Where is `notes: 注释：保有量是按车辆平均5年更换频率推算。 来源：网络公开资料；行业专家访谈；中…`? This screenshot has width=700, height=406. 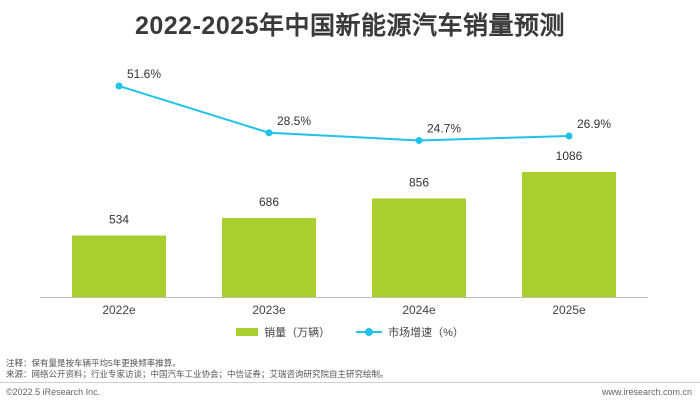
notes: 注释：保有量是按车辆平均5年更换频率推算。 来源：网络公开资料；行业专家访谈；中… is located at coordinates (197, 369).